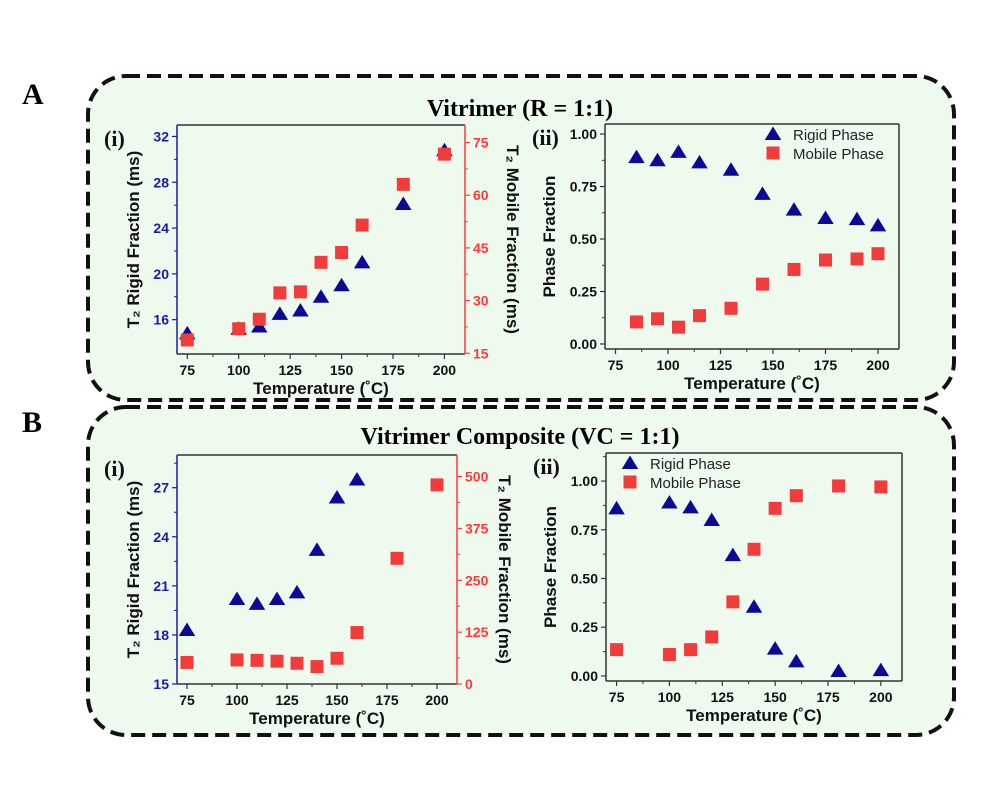 The width and height of the screenshot is (987, 794). Describe the element at coordinates (161, 635) in the screenshot. I see `y-tick-label: 18` at that location.